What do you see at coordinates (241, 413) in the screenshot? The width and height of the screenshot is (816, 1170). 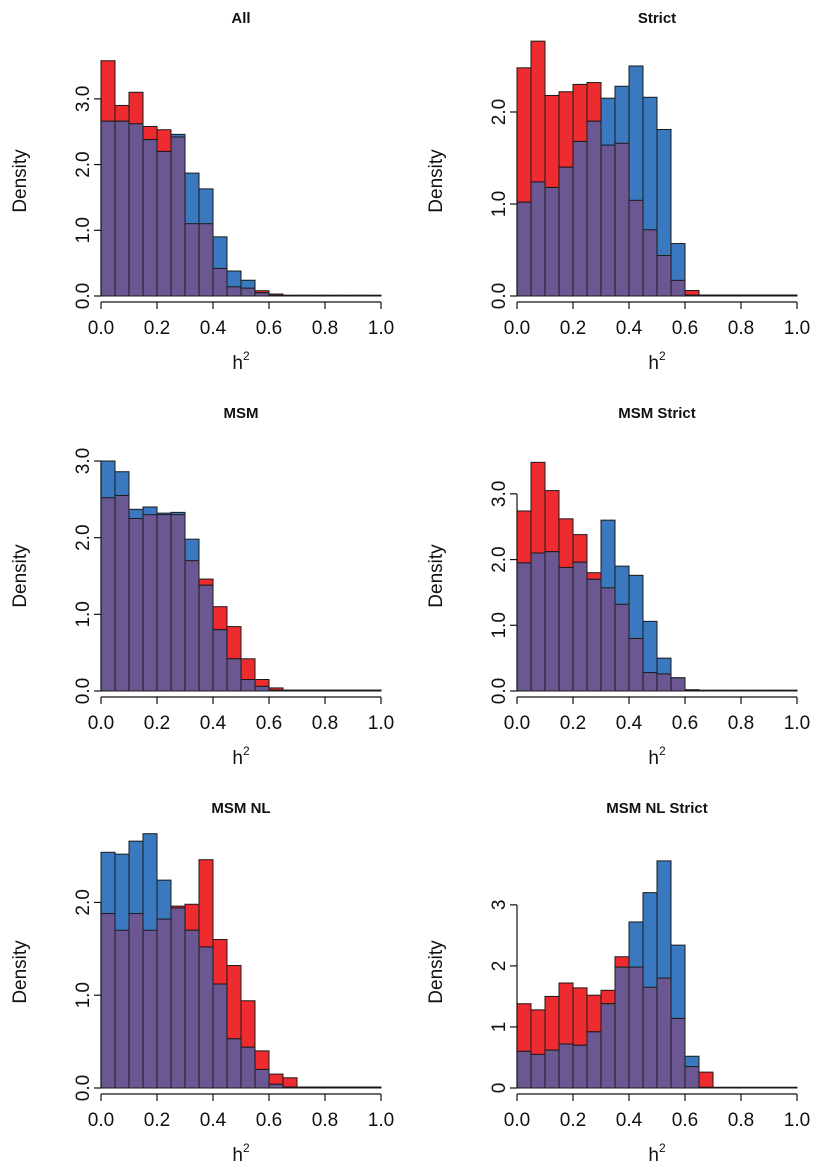 I see `panel-title: MSM` at bounding box center [241, 413].